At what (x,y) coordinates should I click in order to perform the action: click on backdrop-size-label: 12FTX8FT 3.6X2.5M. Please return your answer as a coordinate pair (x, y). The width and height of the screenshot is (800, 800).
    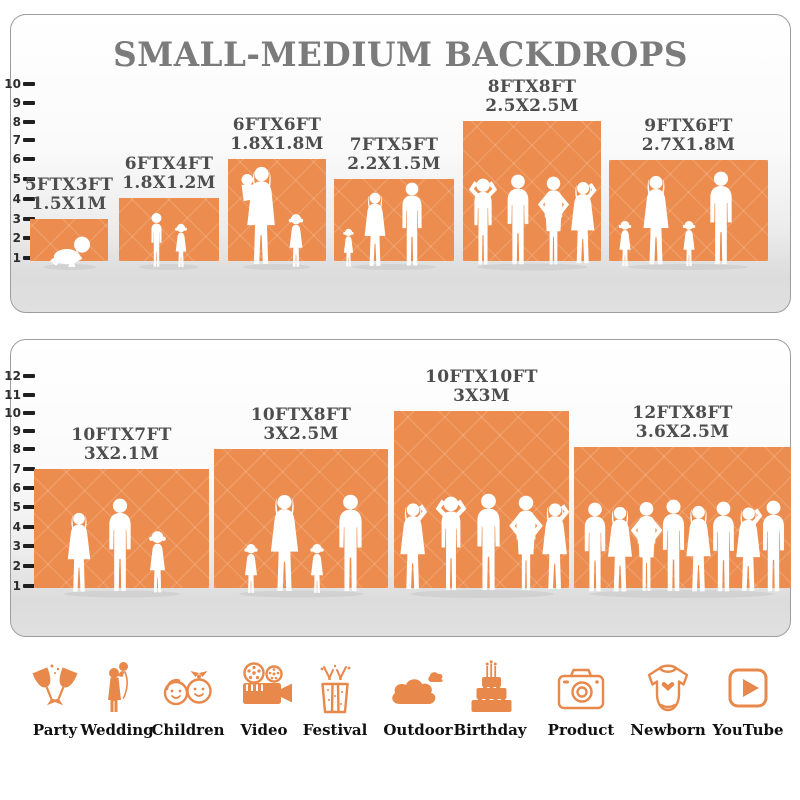
    Looking at the image, I should click on (682, 422).